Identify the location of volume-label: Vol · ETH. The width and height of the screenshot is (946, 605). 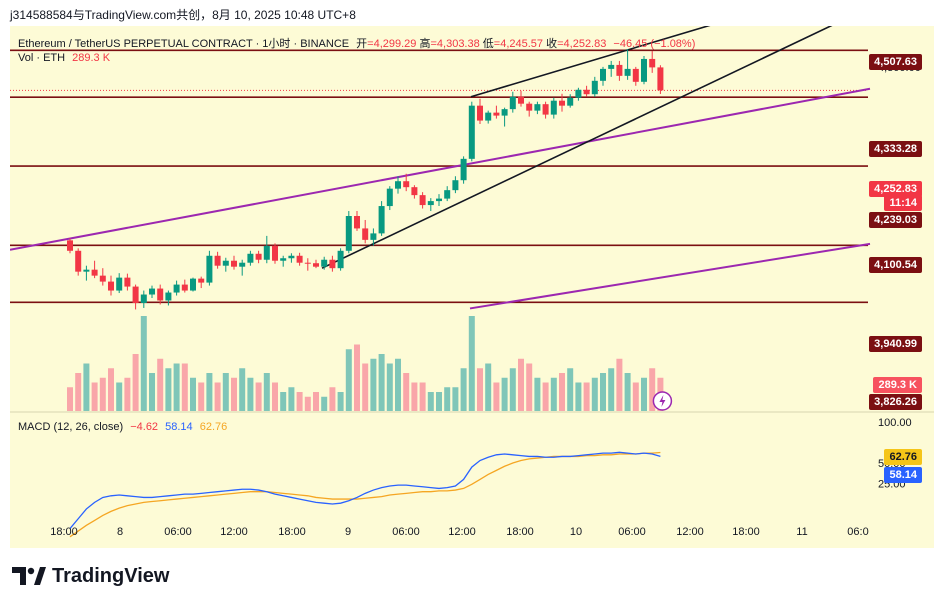
(42, 58).